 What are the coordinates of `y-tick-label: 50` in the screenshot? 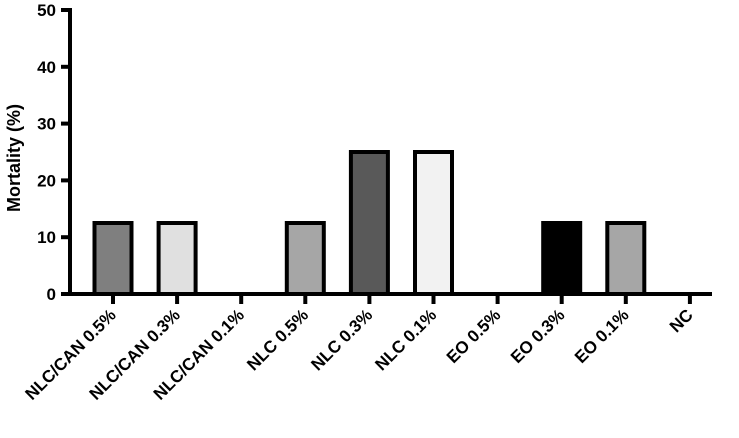 It's located at (46, 10).